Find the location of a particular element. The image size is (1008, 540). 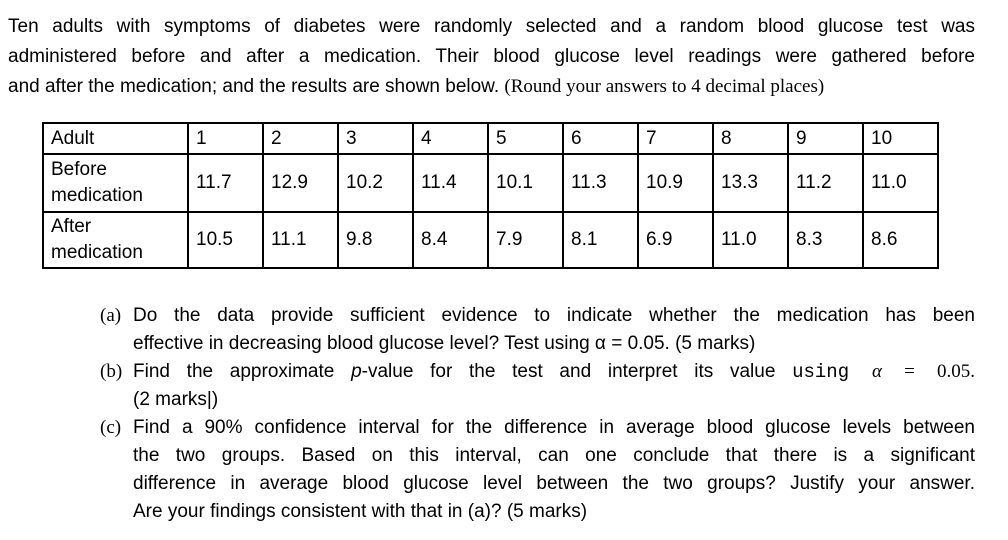

header-cell: 2 is located at coordinates (300, 138).